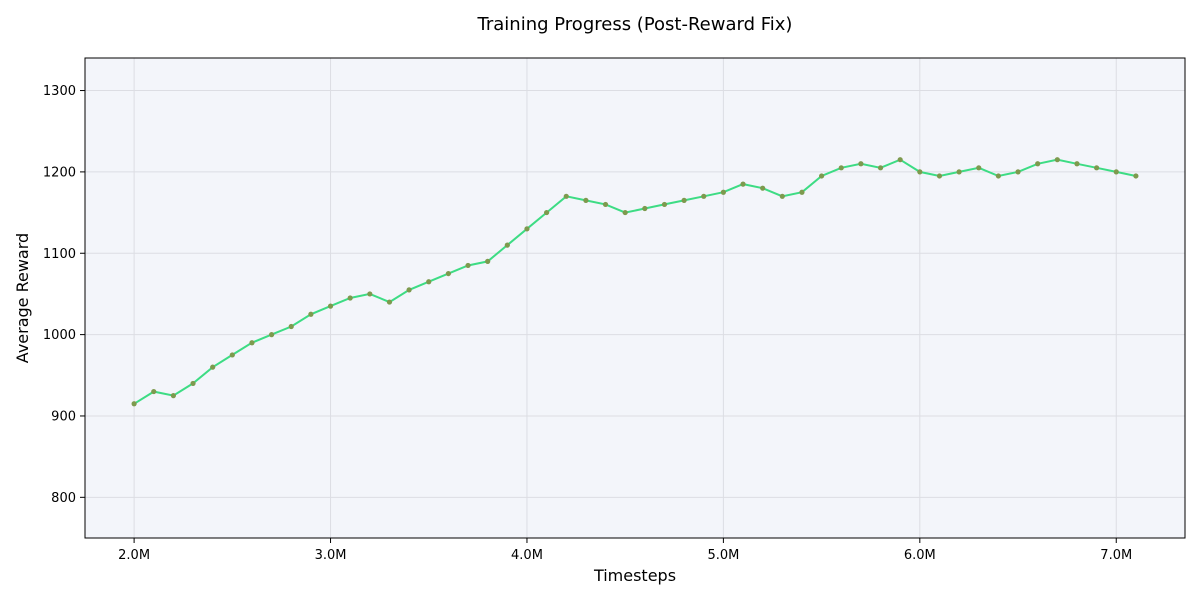 Image resolution: width=1200 pixels, height=600 pixels. Describe the element at coordinates (63, 498) in the screenshot. I see `y-tick-label: 800` at that location.